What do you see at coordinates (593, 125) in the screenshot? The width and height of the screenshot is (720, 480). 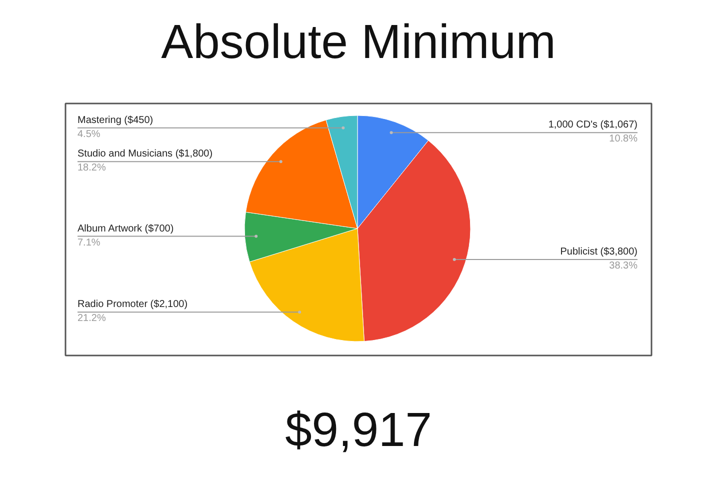 I see `slice-label: 1,000 CD's ($1,067)` at bounding box center [593, 125].